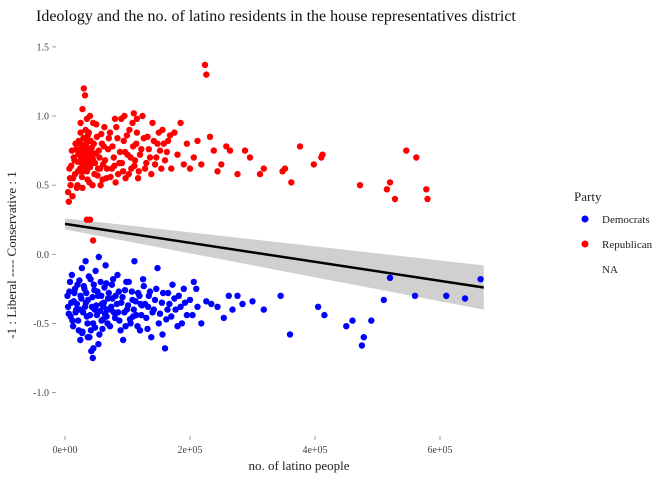 This screenshot has width=672, height=480. Describe the element at coordinates (439, 450) in the screenshot. I see `x-tick-label: 6e+05` at that location.